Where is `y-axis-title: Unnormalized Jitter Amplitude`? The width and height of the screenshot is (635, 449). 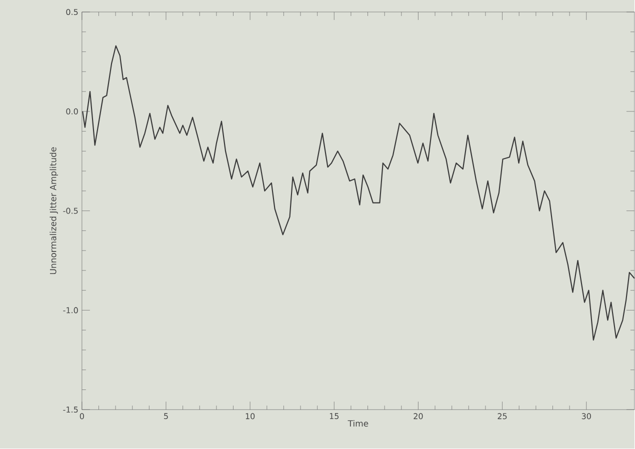
y-axis-title: Unnormalized Jitter Amplitude is located at coordinates (54, 210).